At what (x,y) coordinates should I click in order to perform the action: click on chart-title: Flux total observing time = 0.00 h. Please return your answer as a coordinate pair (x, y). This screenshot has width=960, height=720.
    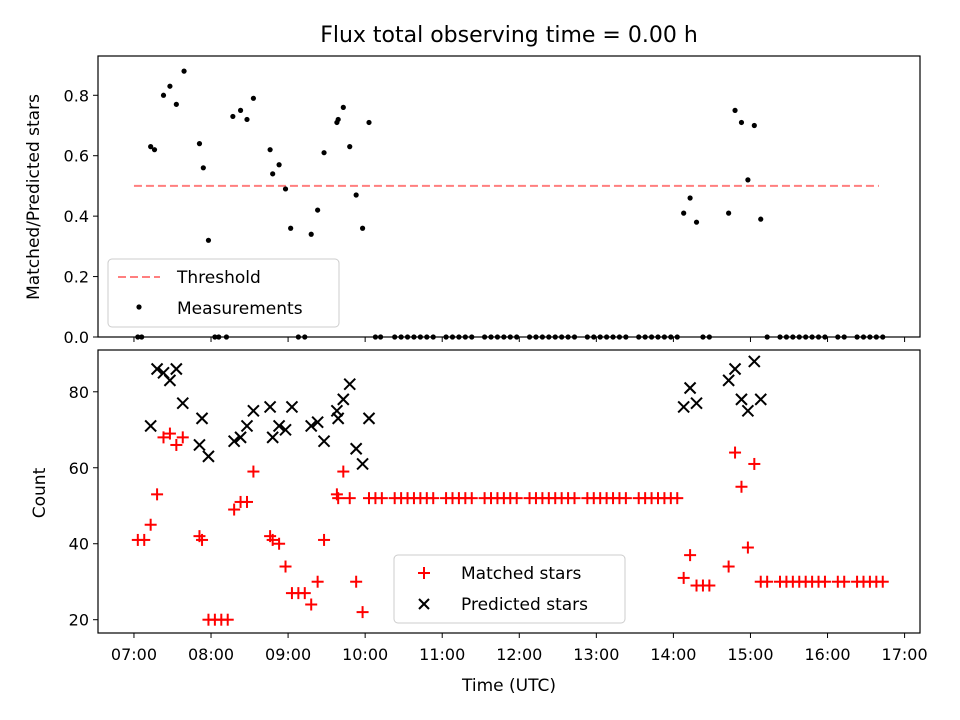
    Looking at the image, I should click on (509, 35).